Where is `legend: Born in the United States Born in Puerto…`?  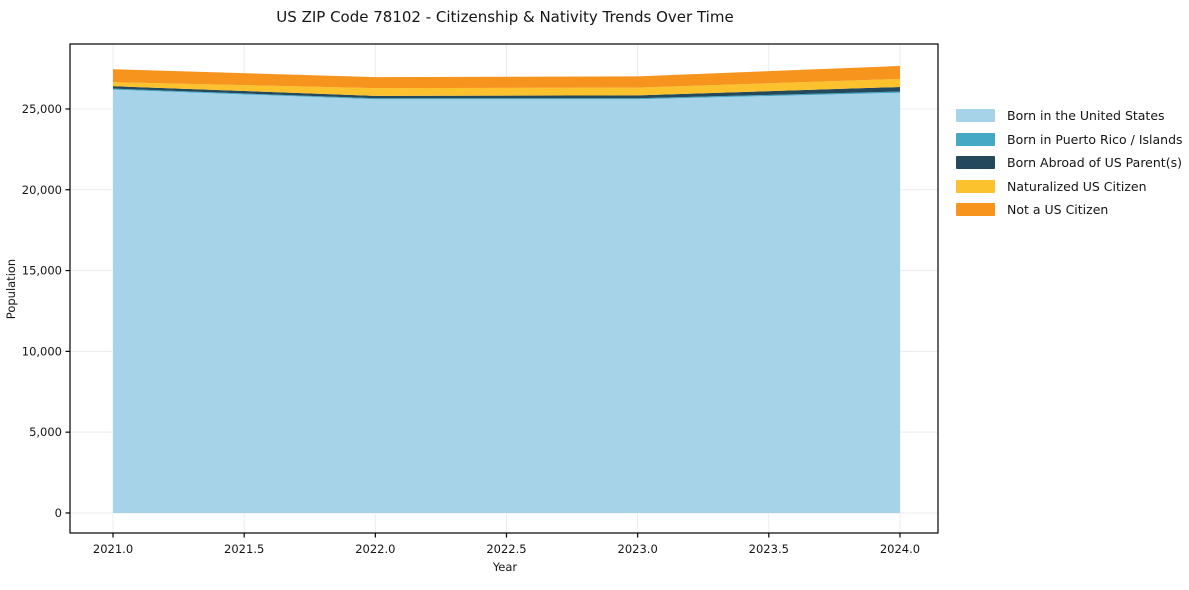
legend: Born in the United States Born in Puerto… is located at coordinates (1069, 168).